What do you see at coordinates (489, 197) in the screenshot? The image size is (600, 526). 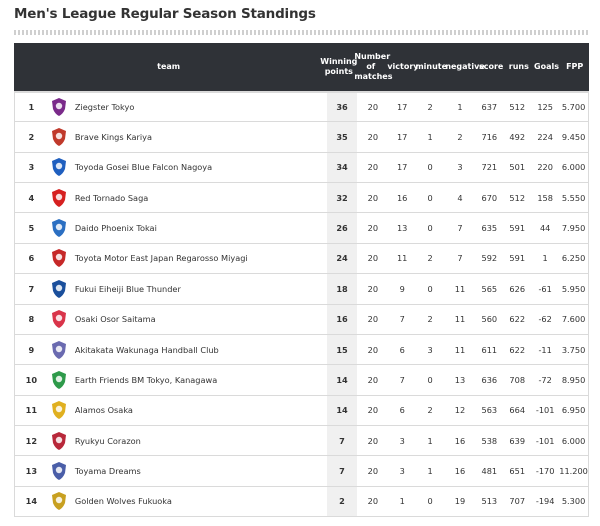 I see `score-cell: 670` at bounding box center [489, 197].